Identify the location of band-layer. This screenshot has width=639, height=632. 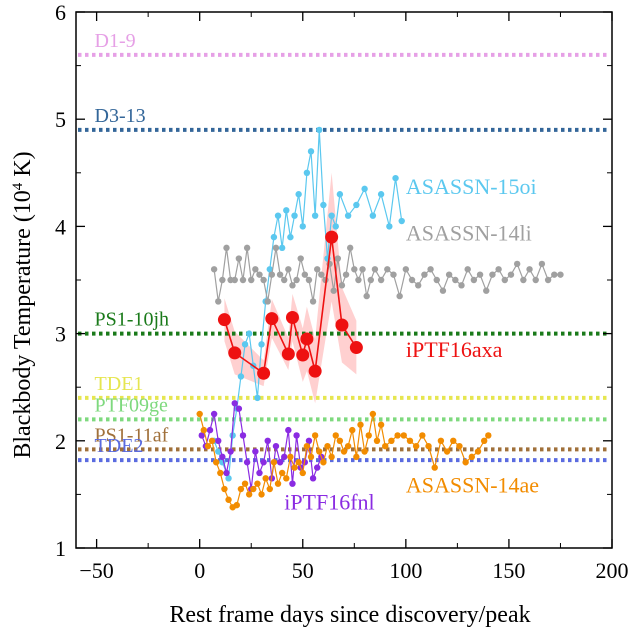
(290, 288).